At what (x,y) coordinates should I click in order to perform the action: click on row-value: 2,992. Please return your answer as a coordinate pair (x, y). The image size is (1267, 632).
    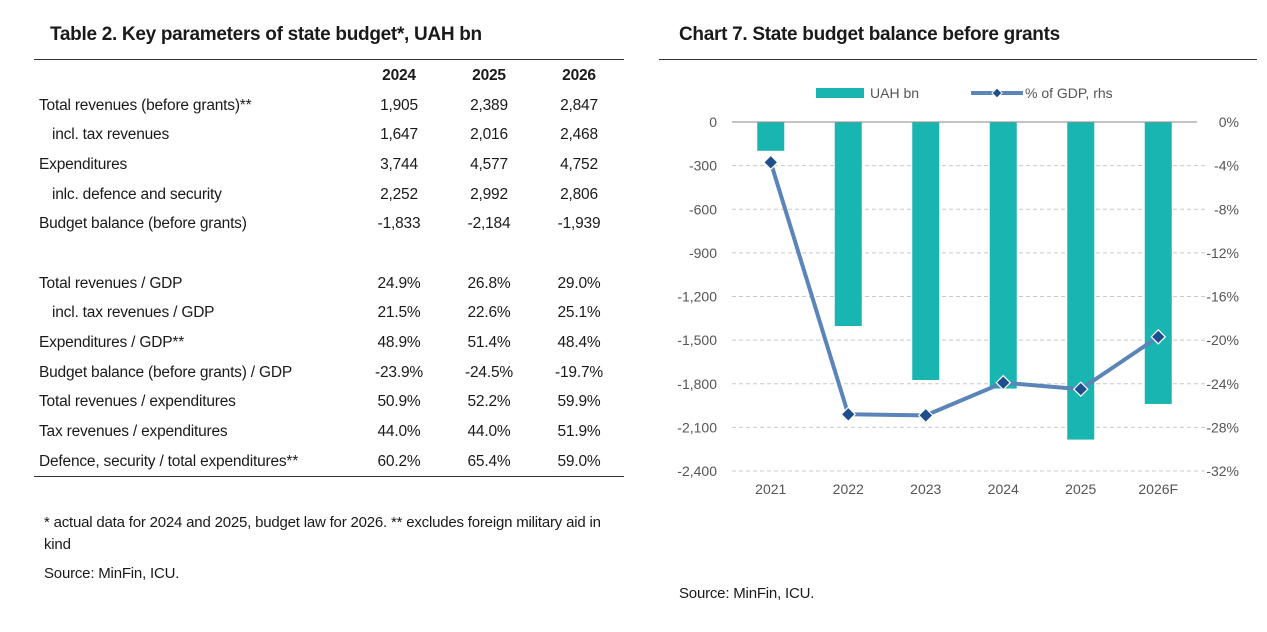
    Looking at the image, I should click on (489, 194).